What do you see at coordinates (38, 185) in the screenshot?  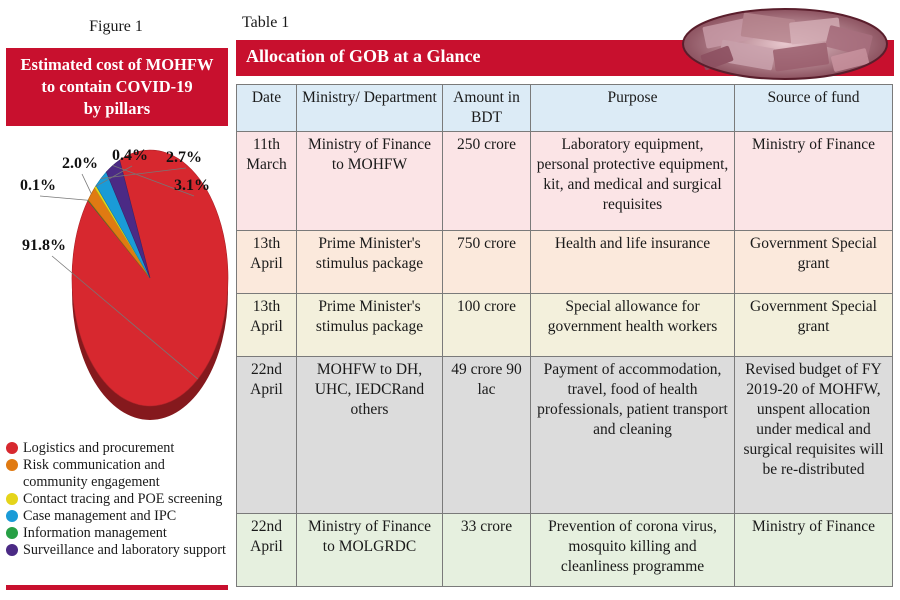 I see `pie-data-label: 0.1%` at bounding box center [38, 185].